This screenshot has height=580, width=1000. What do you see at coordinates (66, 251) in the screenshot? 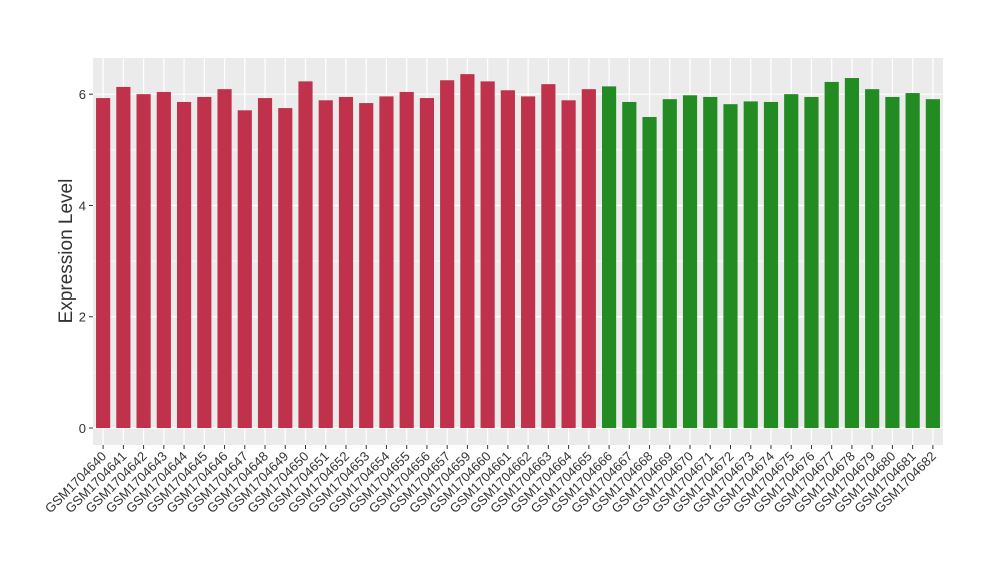
I see `y-axis-label: Expression Level` at bounding box center [66, 251].